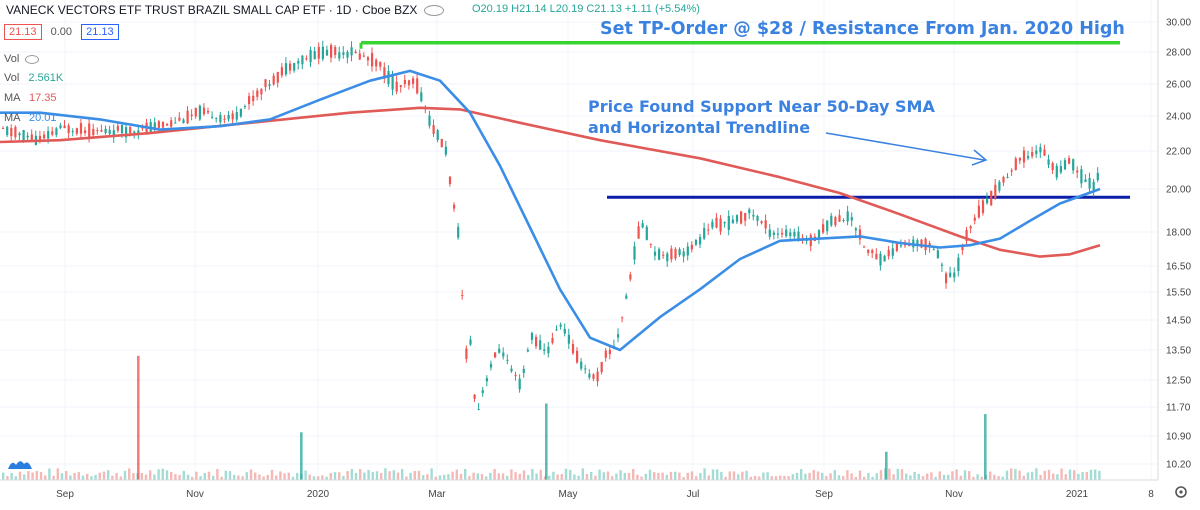 The image size is (1200, 510). What do you see at coordinates (23, 32) in the screenshot?
I see `sell-price: 21.13` at bounding box center [23, 32].